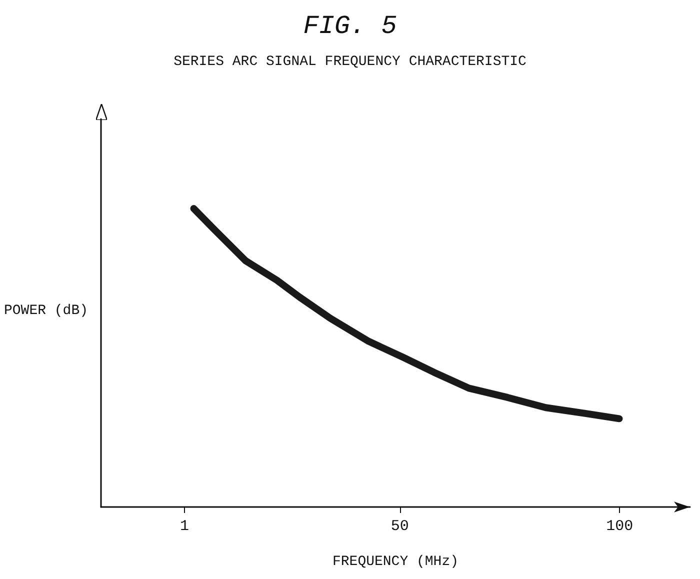  Describe the element at coordinates (395, 562) in the screenshot. I see `x-axis-title: FREQUENCY (MHz)` at that location.